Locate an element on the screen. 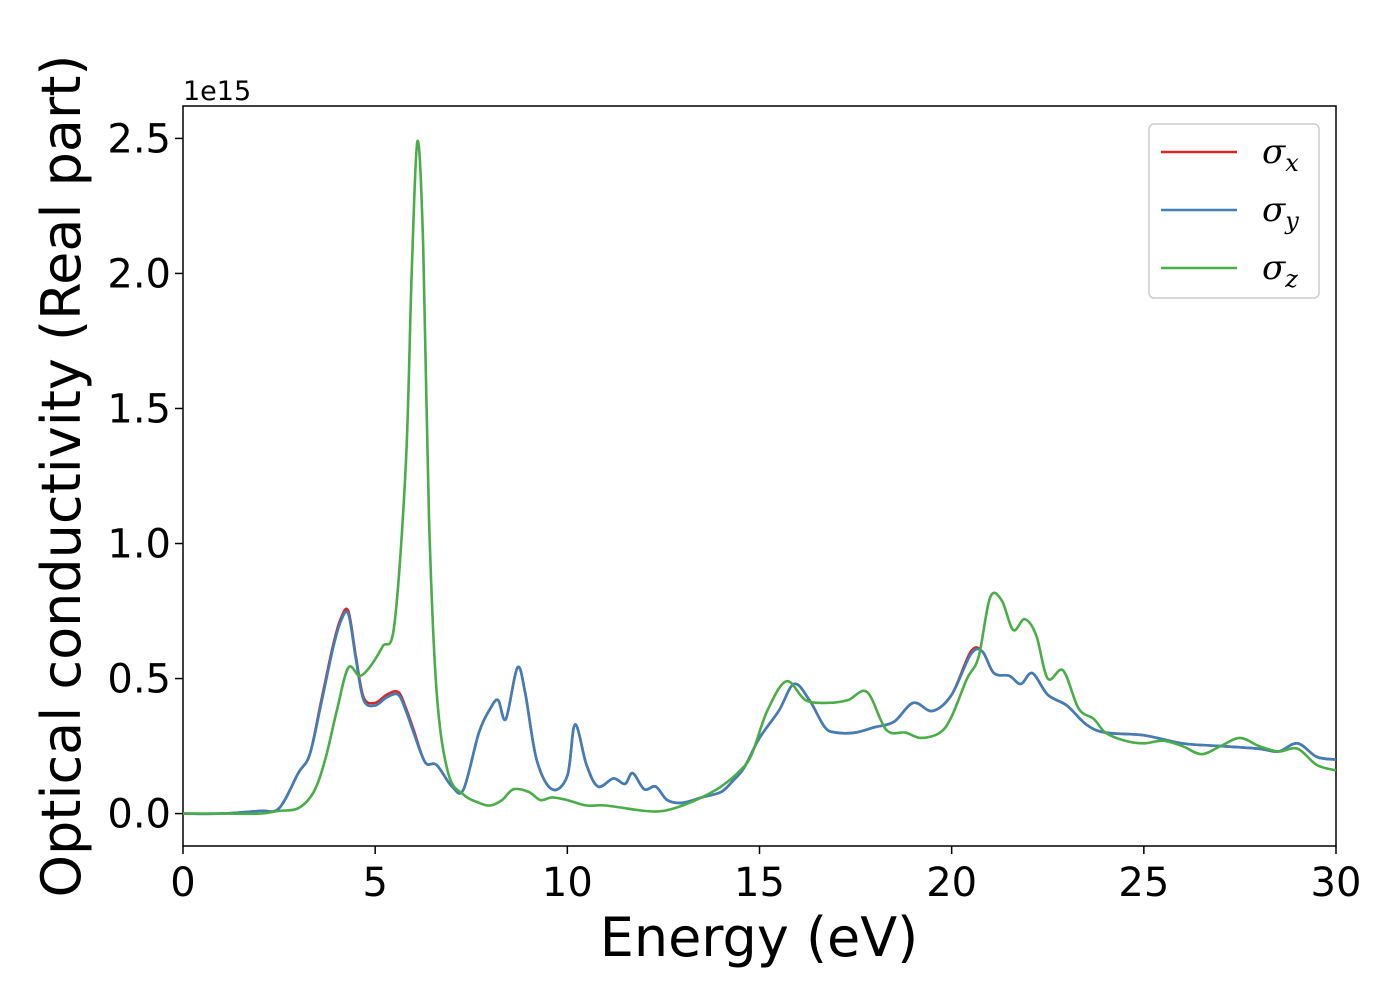 Image resolution: width=1400 pixels, height=1000 pixels. y-tick-label: 1.5 is located at coordinates (139, 409).